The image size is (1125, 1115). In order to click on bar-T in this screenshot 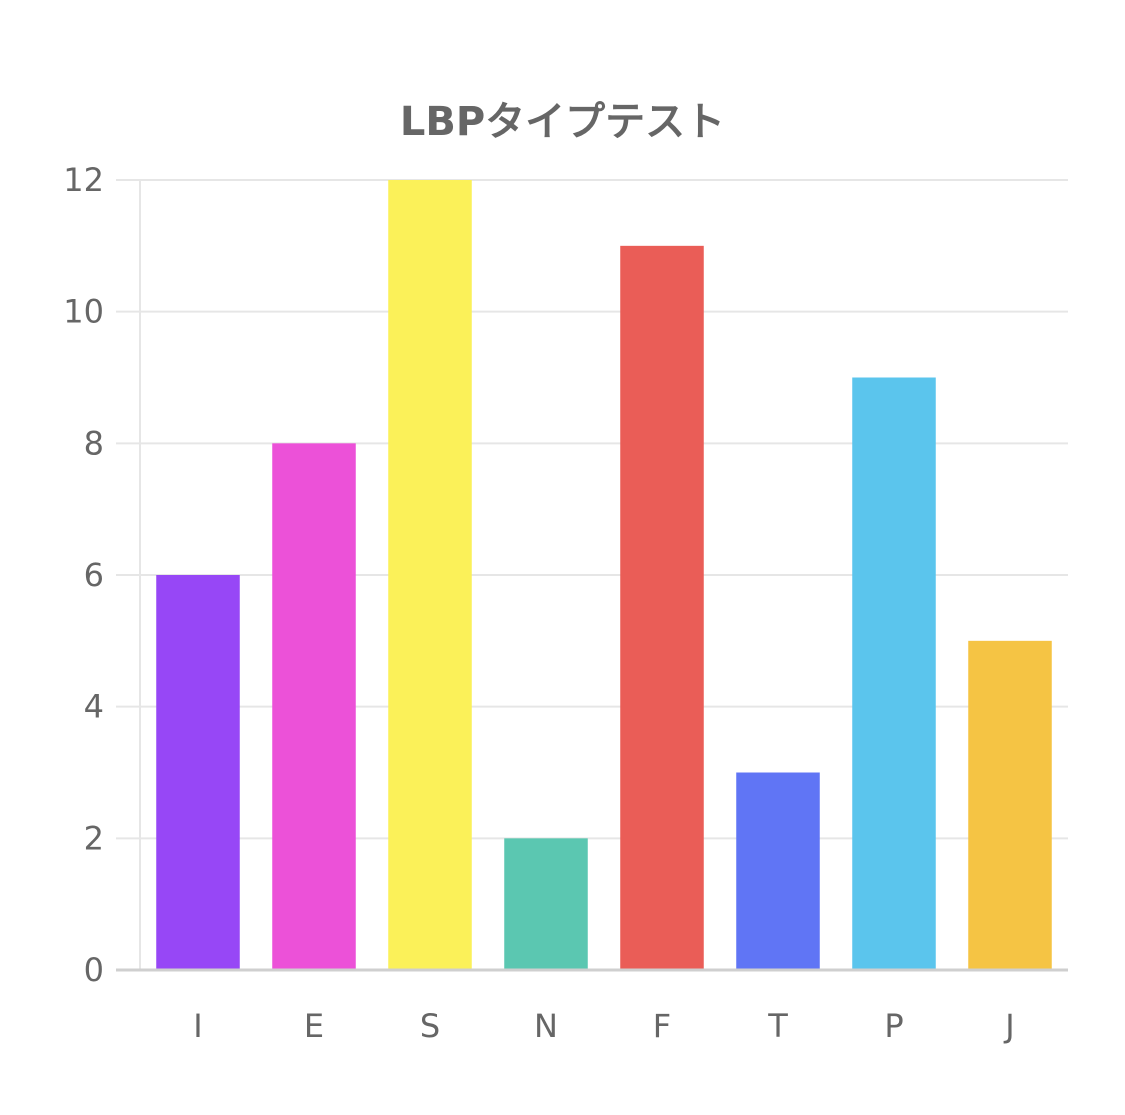, I will do `click(778, 871)`.